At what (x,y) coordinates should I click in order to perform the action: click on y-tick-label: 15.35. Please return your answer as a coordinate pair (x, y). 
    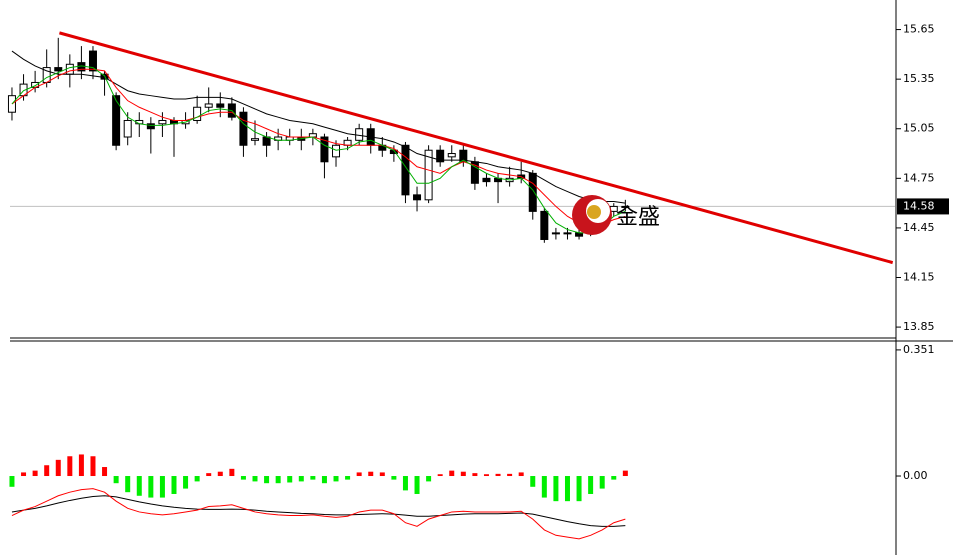
    Looking at the image, I should click on (919, 78).